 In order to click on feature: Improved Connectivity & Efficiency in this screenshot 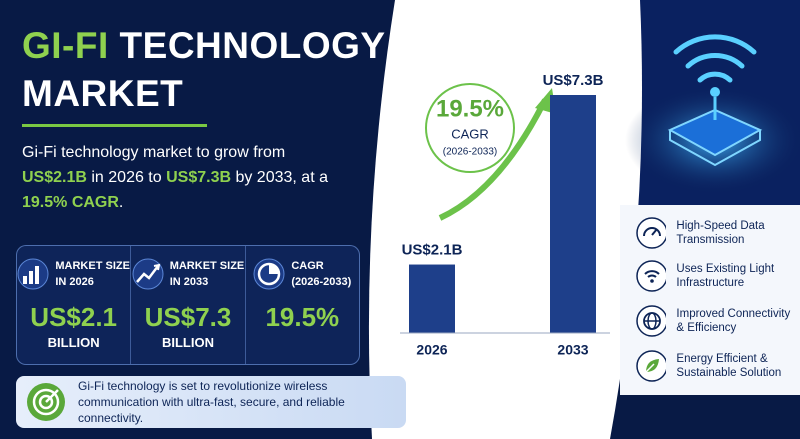, I will do `click(710, 321)`.